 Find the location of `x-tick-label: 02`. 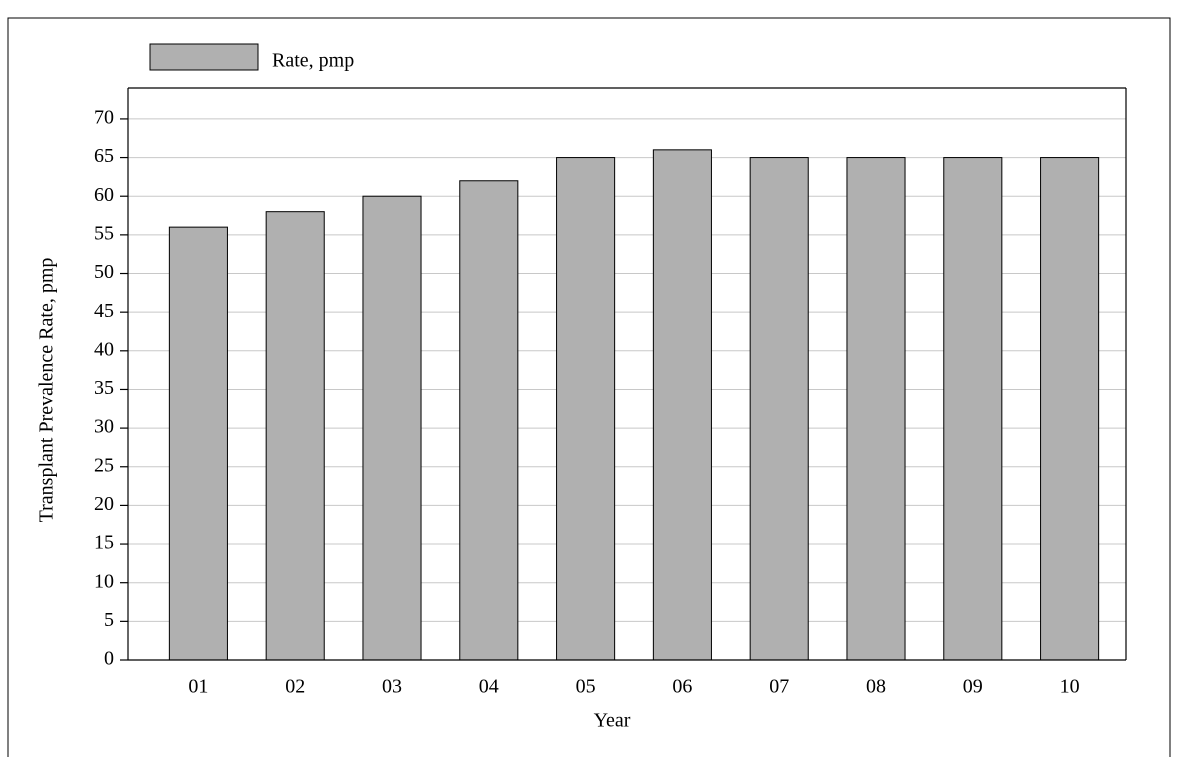

x-tick-label: 02 is located at coordinates (295, 687).